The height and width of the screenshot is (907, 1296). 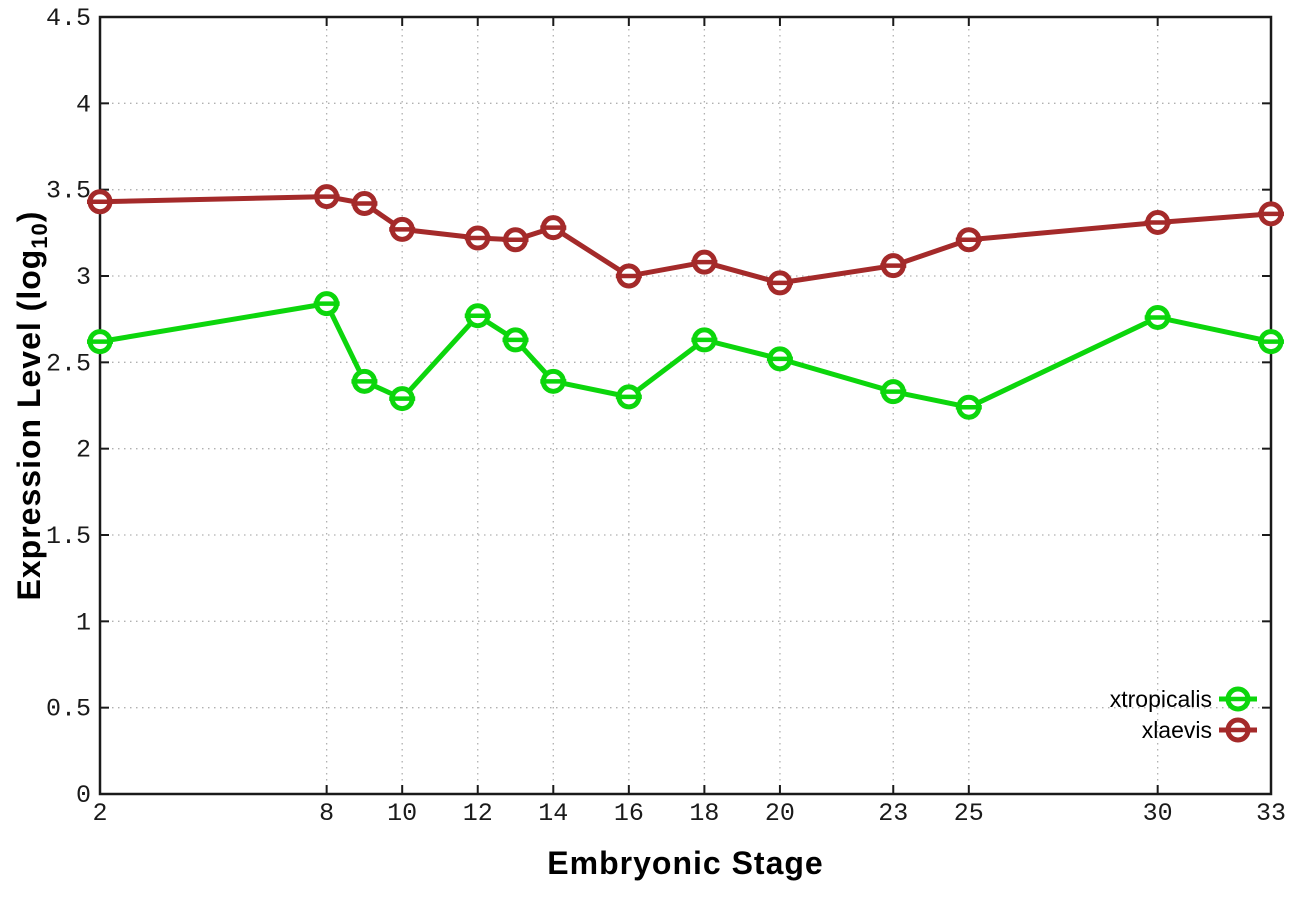 I want to click on legend-item-xlaevis: xlaevis, so click(x=1199, y=730).